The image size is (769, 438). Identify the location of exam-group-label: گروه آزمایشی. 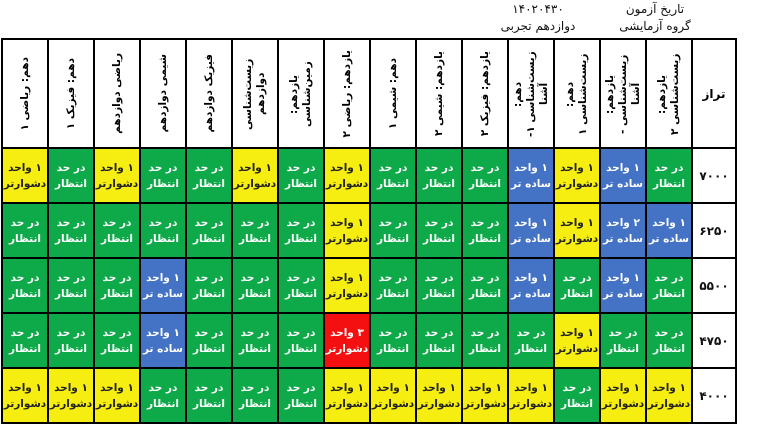
(655, 26).